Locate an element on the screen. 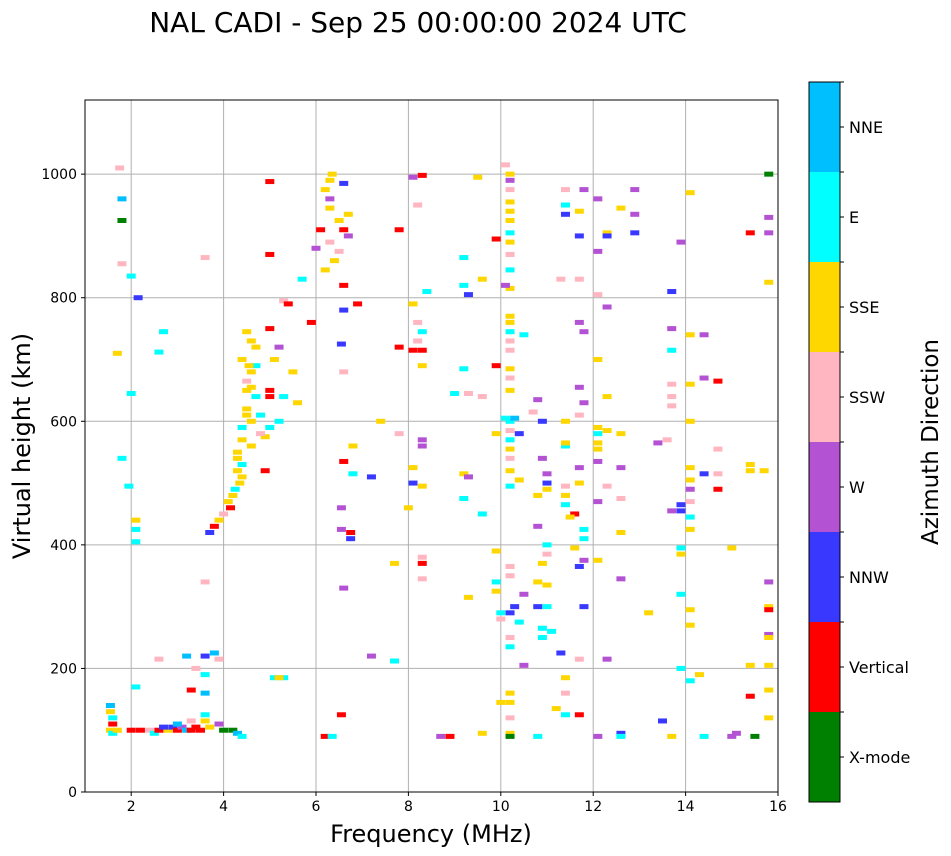 Image resolution: width=951 pixels, height=856 pixels. colorbar-label-ssw: SSW is located at coordinates (867, 397).